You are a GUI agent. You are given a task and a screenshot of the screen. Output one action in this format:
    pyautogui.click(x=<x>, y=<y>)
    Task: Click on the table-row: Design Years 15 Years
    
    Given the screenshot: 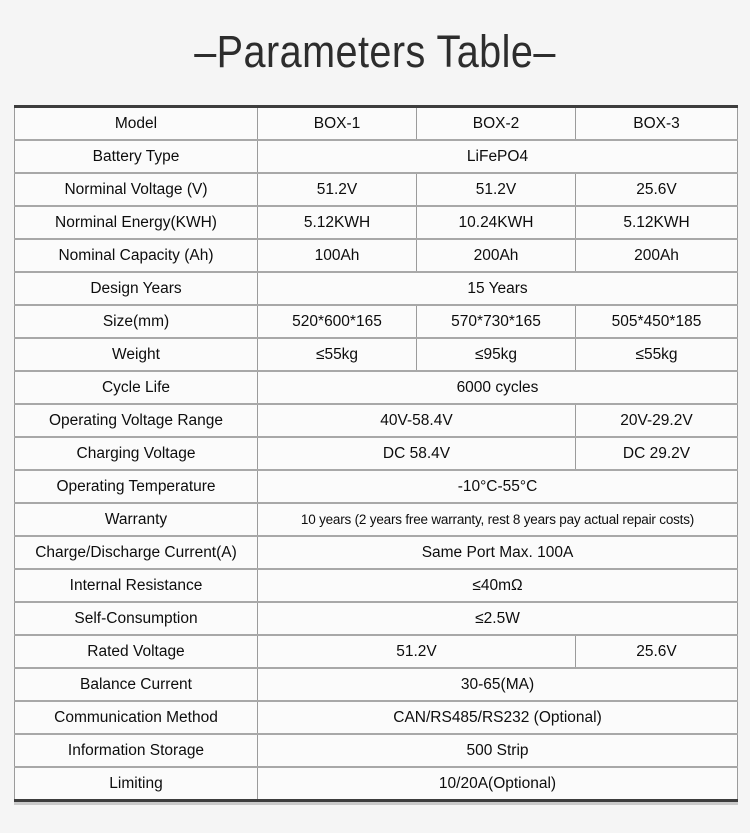 What is the action you would take?
    pyautogui.click(x=376, y=288)
    